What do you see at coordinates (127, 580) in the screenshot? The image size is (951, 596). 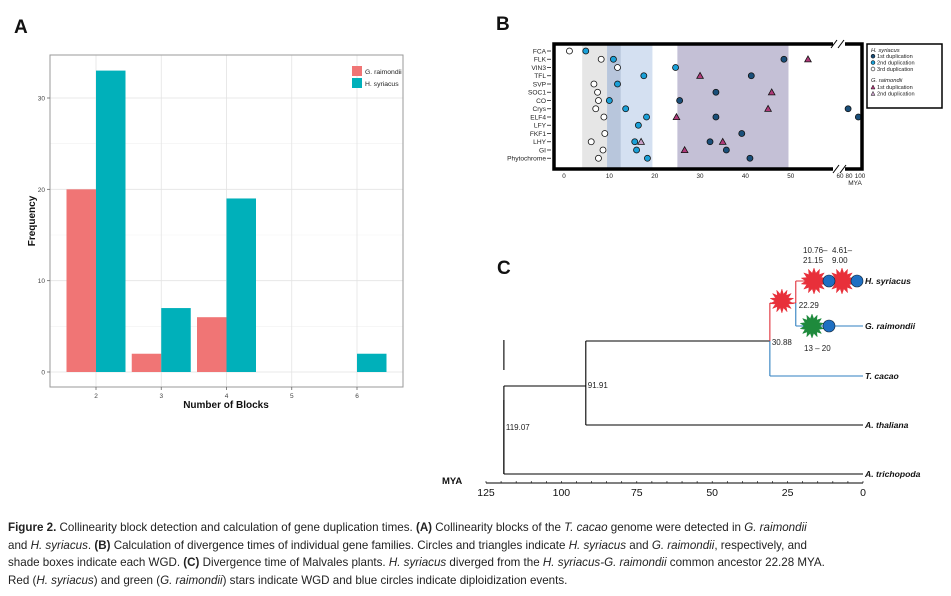 I see `caption-text: ) and green (` at bounding box center [127, 580].